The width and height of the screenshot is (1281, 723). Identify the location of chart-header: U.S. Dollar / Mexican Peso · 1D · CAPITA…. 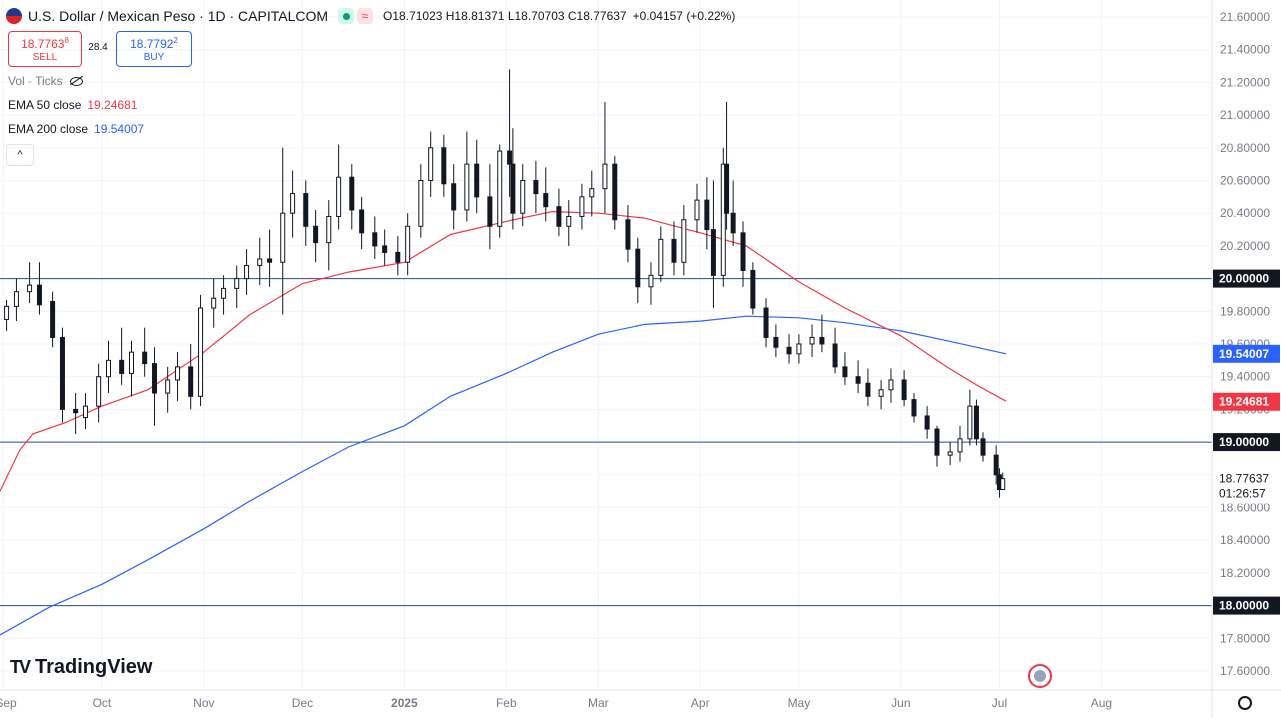
(370, 16).